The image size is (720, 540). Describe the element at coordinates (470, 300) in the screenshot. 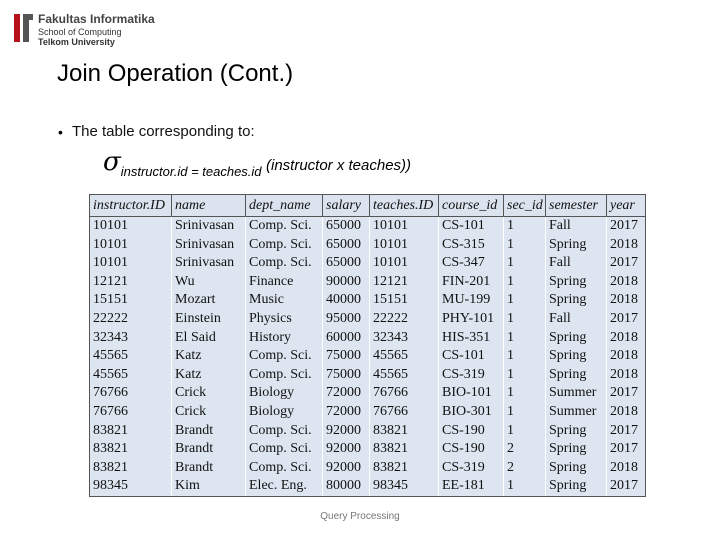

I see `table-cell: MU-199` at that location.